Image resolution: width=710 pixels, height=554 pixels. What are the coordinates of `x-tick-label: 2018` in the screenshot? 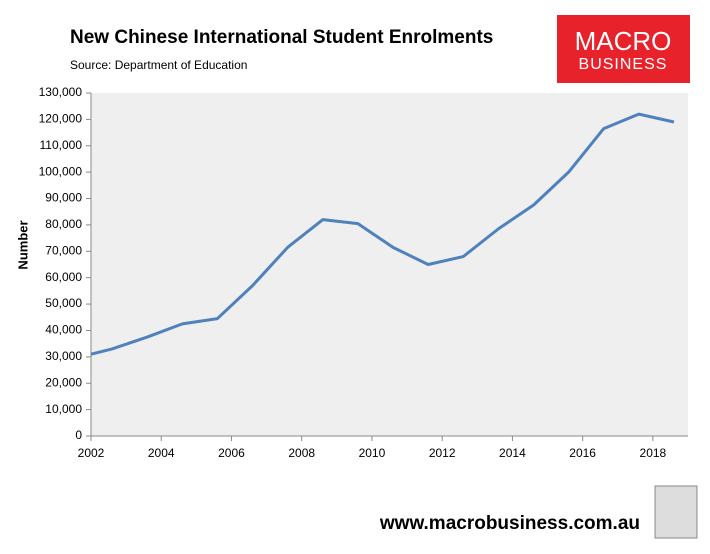 It's located at (653, 453).